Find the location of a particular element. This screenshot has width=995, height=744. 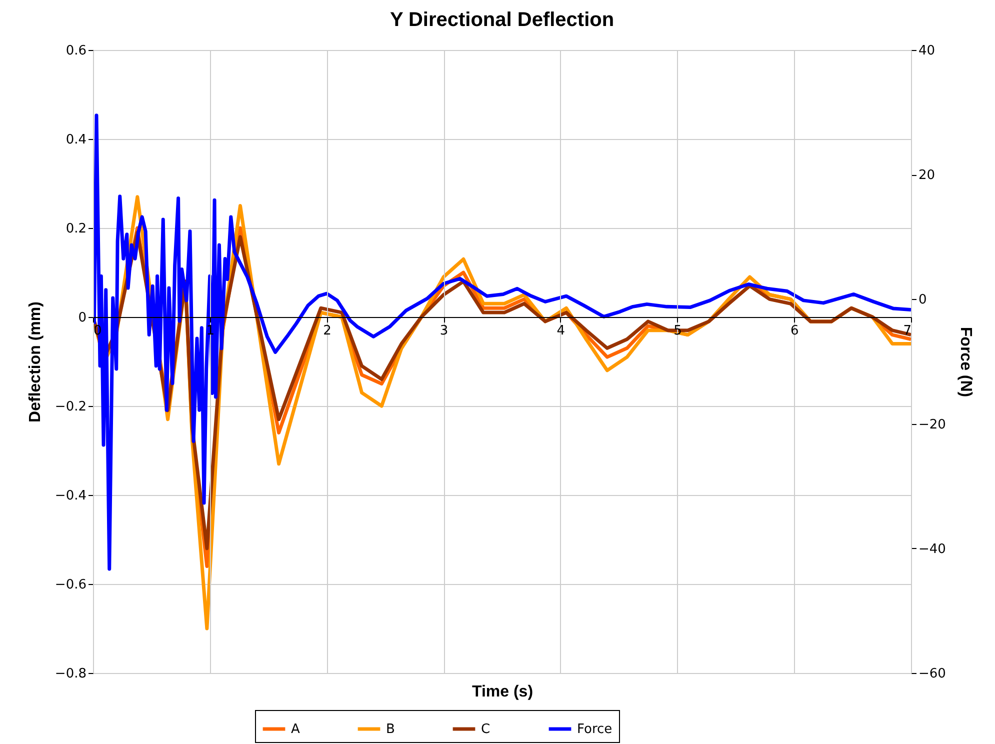

y-tick-label: −0.8 is located at coordinates (70, 674).